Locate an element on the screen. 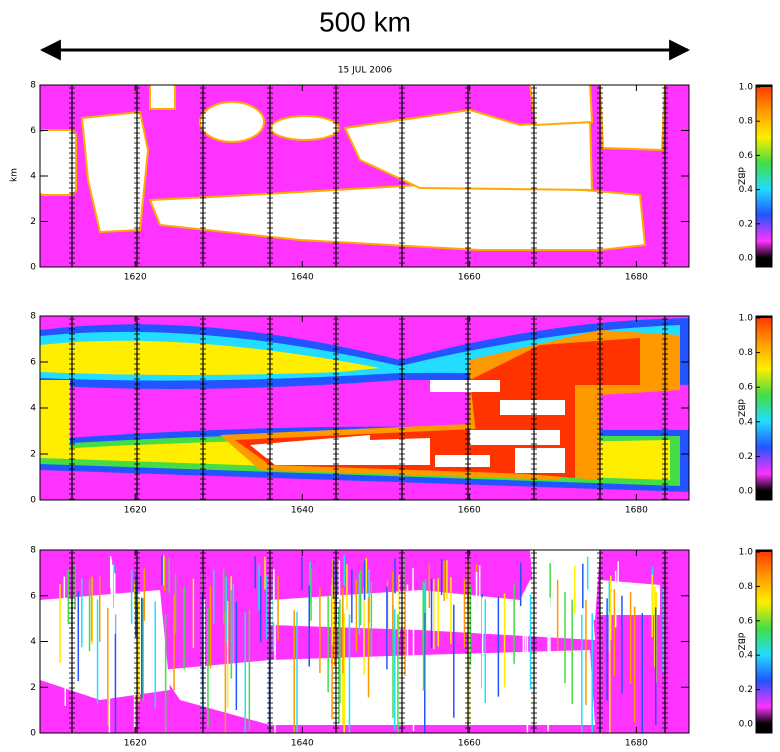 Image resolution: width=780 pixels, height=752 pixels. chart-title: 15 JUL 2006 is located at coordinates (365, 71).